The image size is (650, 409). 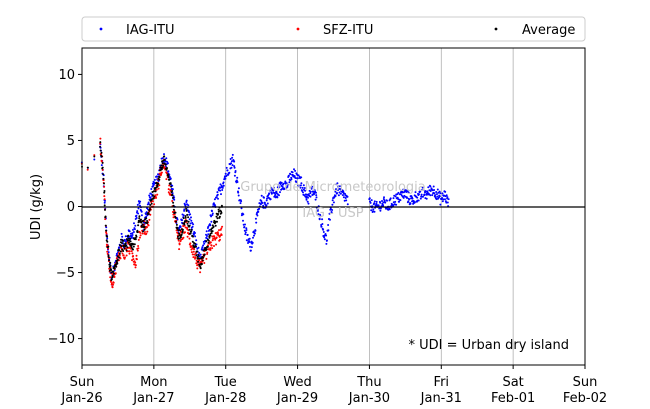 What do you see at coordinates (66, 75) in the screenshot?
I see `y-tick-label: 10` at bounding box center [66, 75].